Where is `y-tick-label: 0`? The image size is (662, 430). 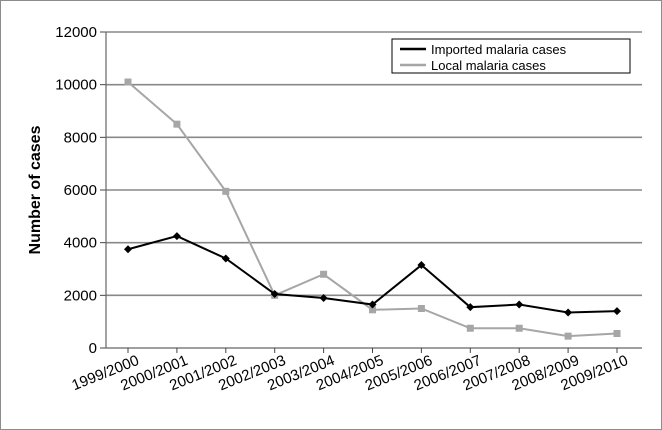 y-tick-label: 0 is located at coordinates (93, 348).